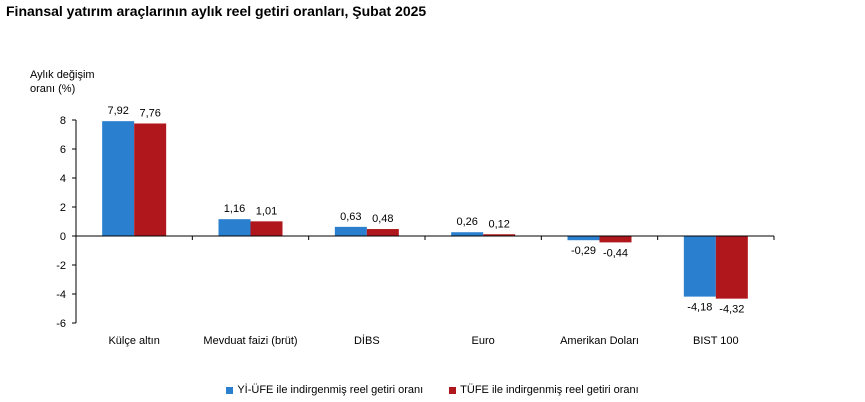  I want to click on y-tick-label: -2, so click(61, 266).